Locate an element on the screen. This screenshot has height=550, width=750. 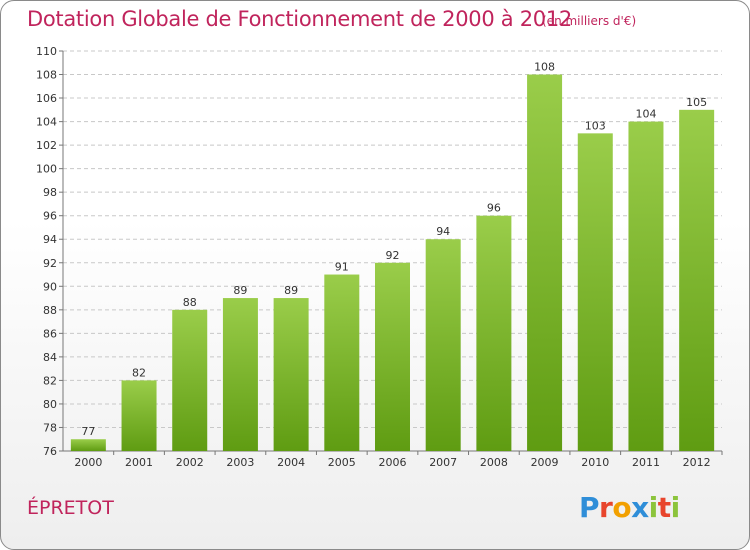
y-tick-label: 106 is located at coordinates (46, 98).